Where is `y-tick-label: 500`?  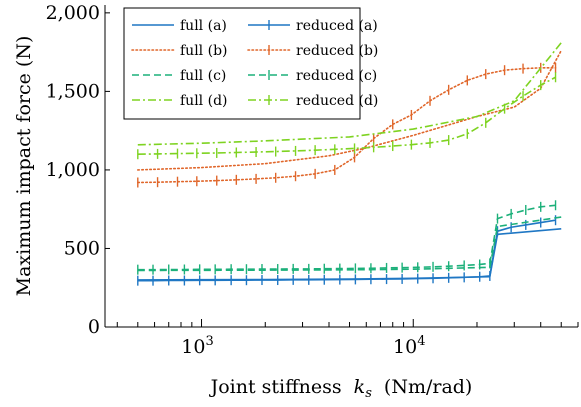
y-tick-label: 500 is located at coordinates (82, 248).